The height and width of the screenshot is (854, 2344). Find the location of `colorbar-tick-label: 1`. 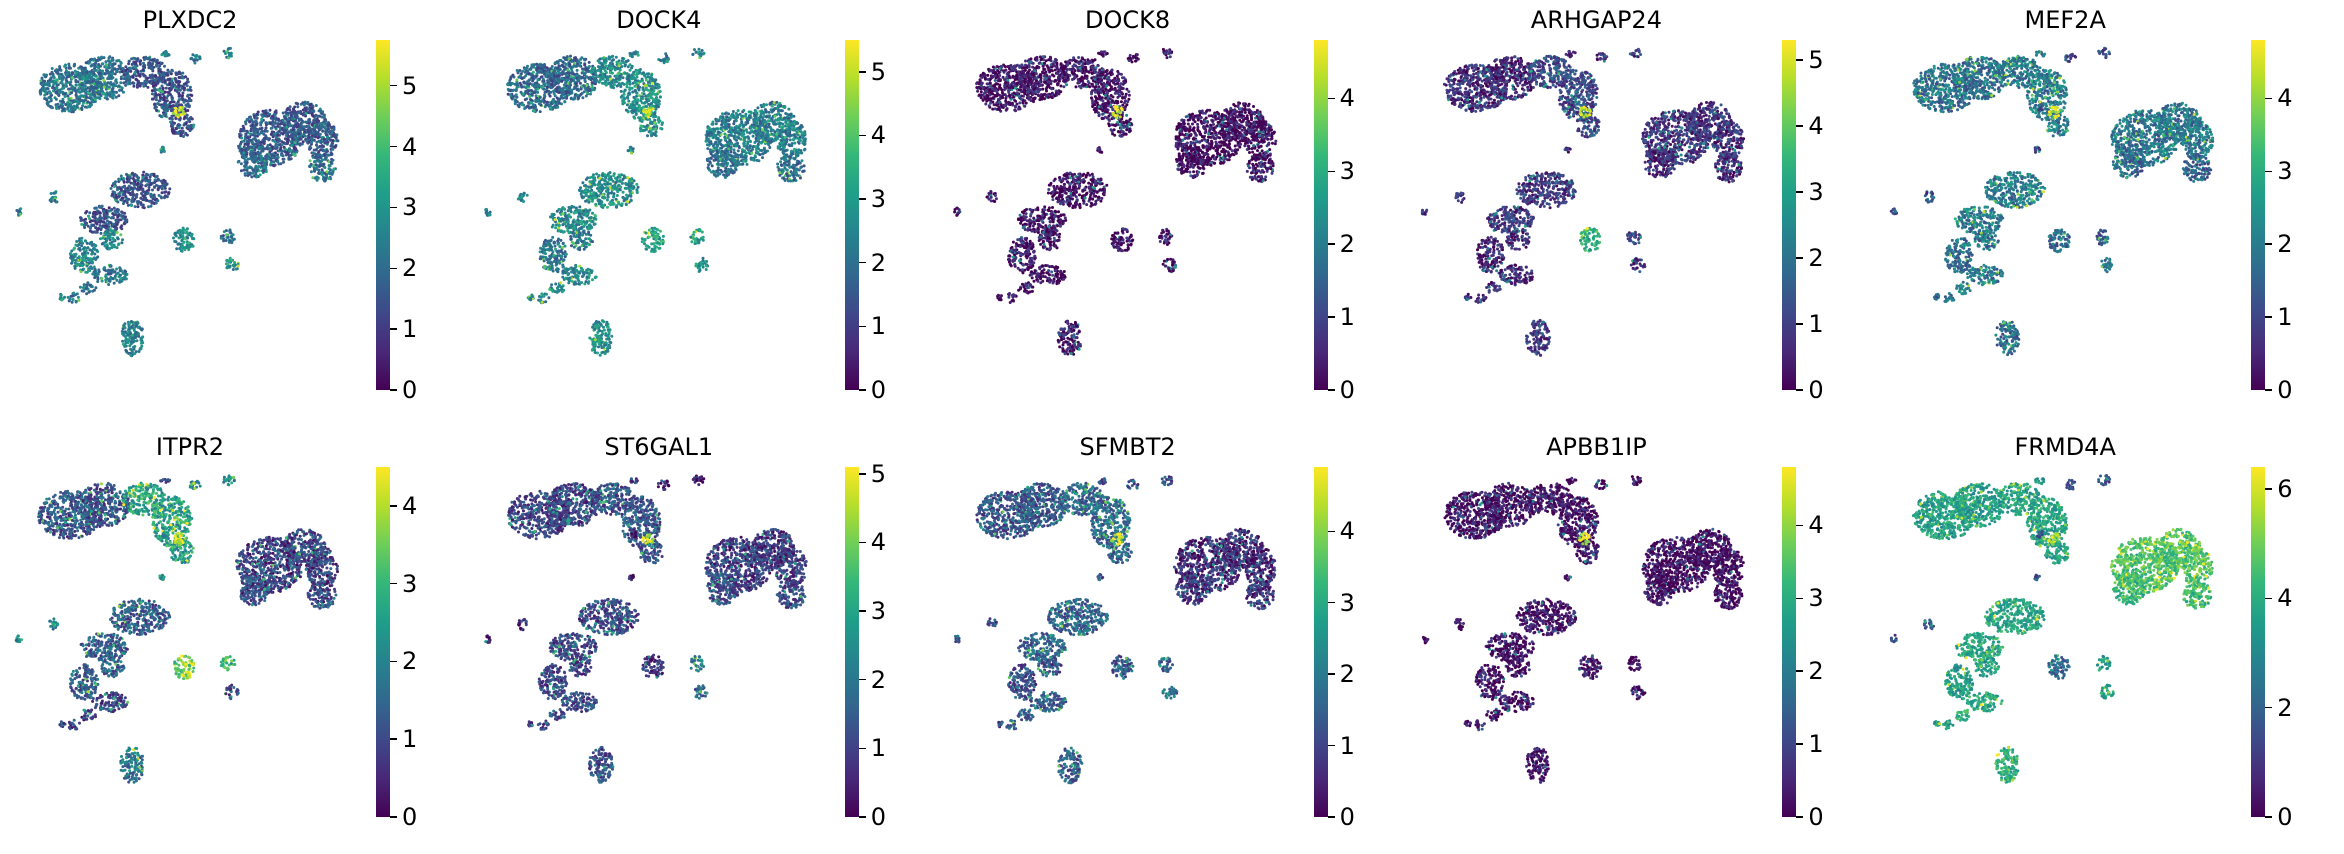

colorbar-tick-label: 1 is located at coordinates (409, 329).